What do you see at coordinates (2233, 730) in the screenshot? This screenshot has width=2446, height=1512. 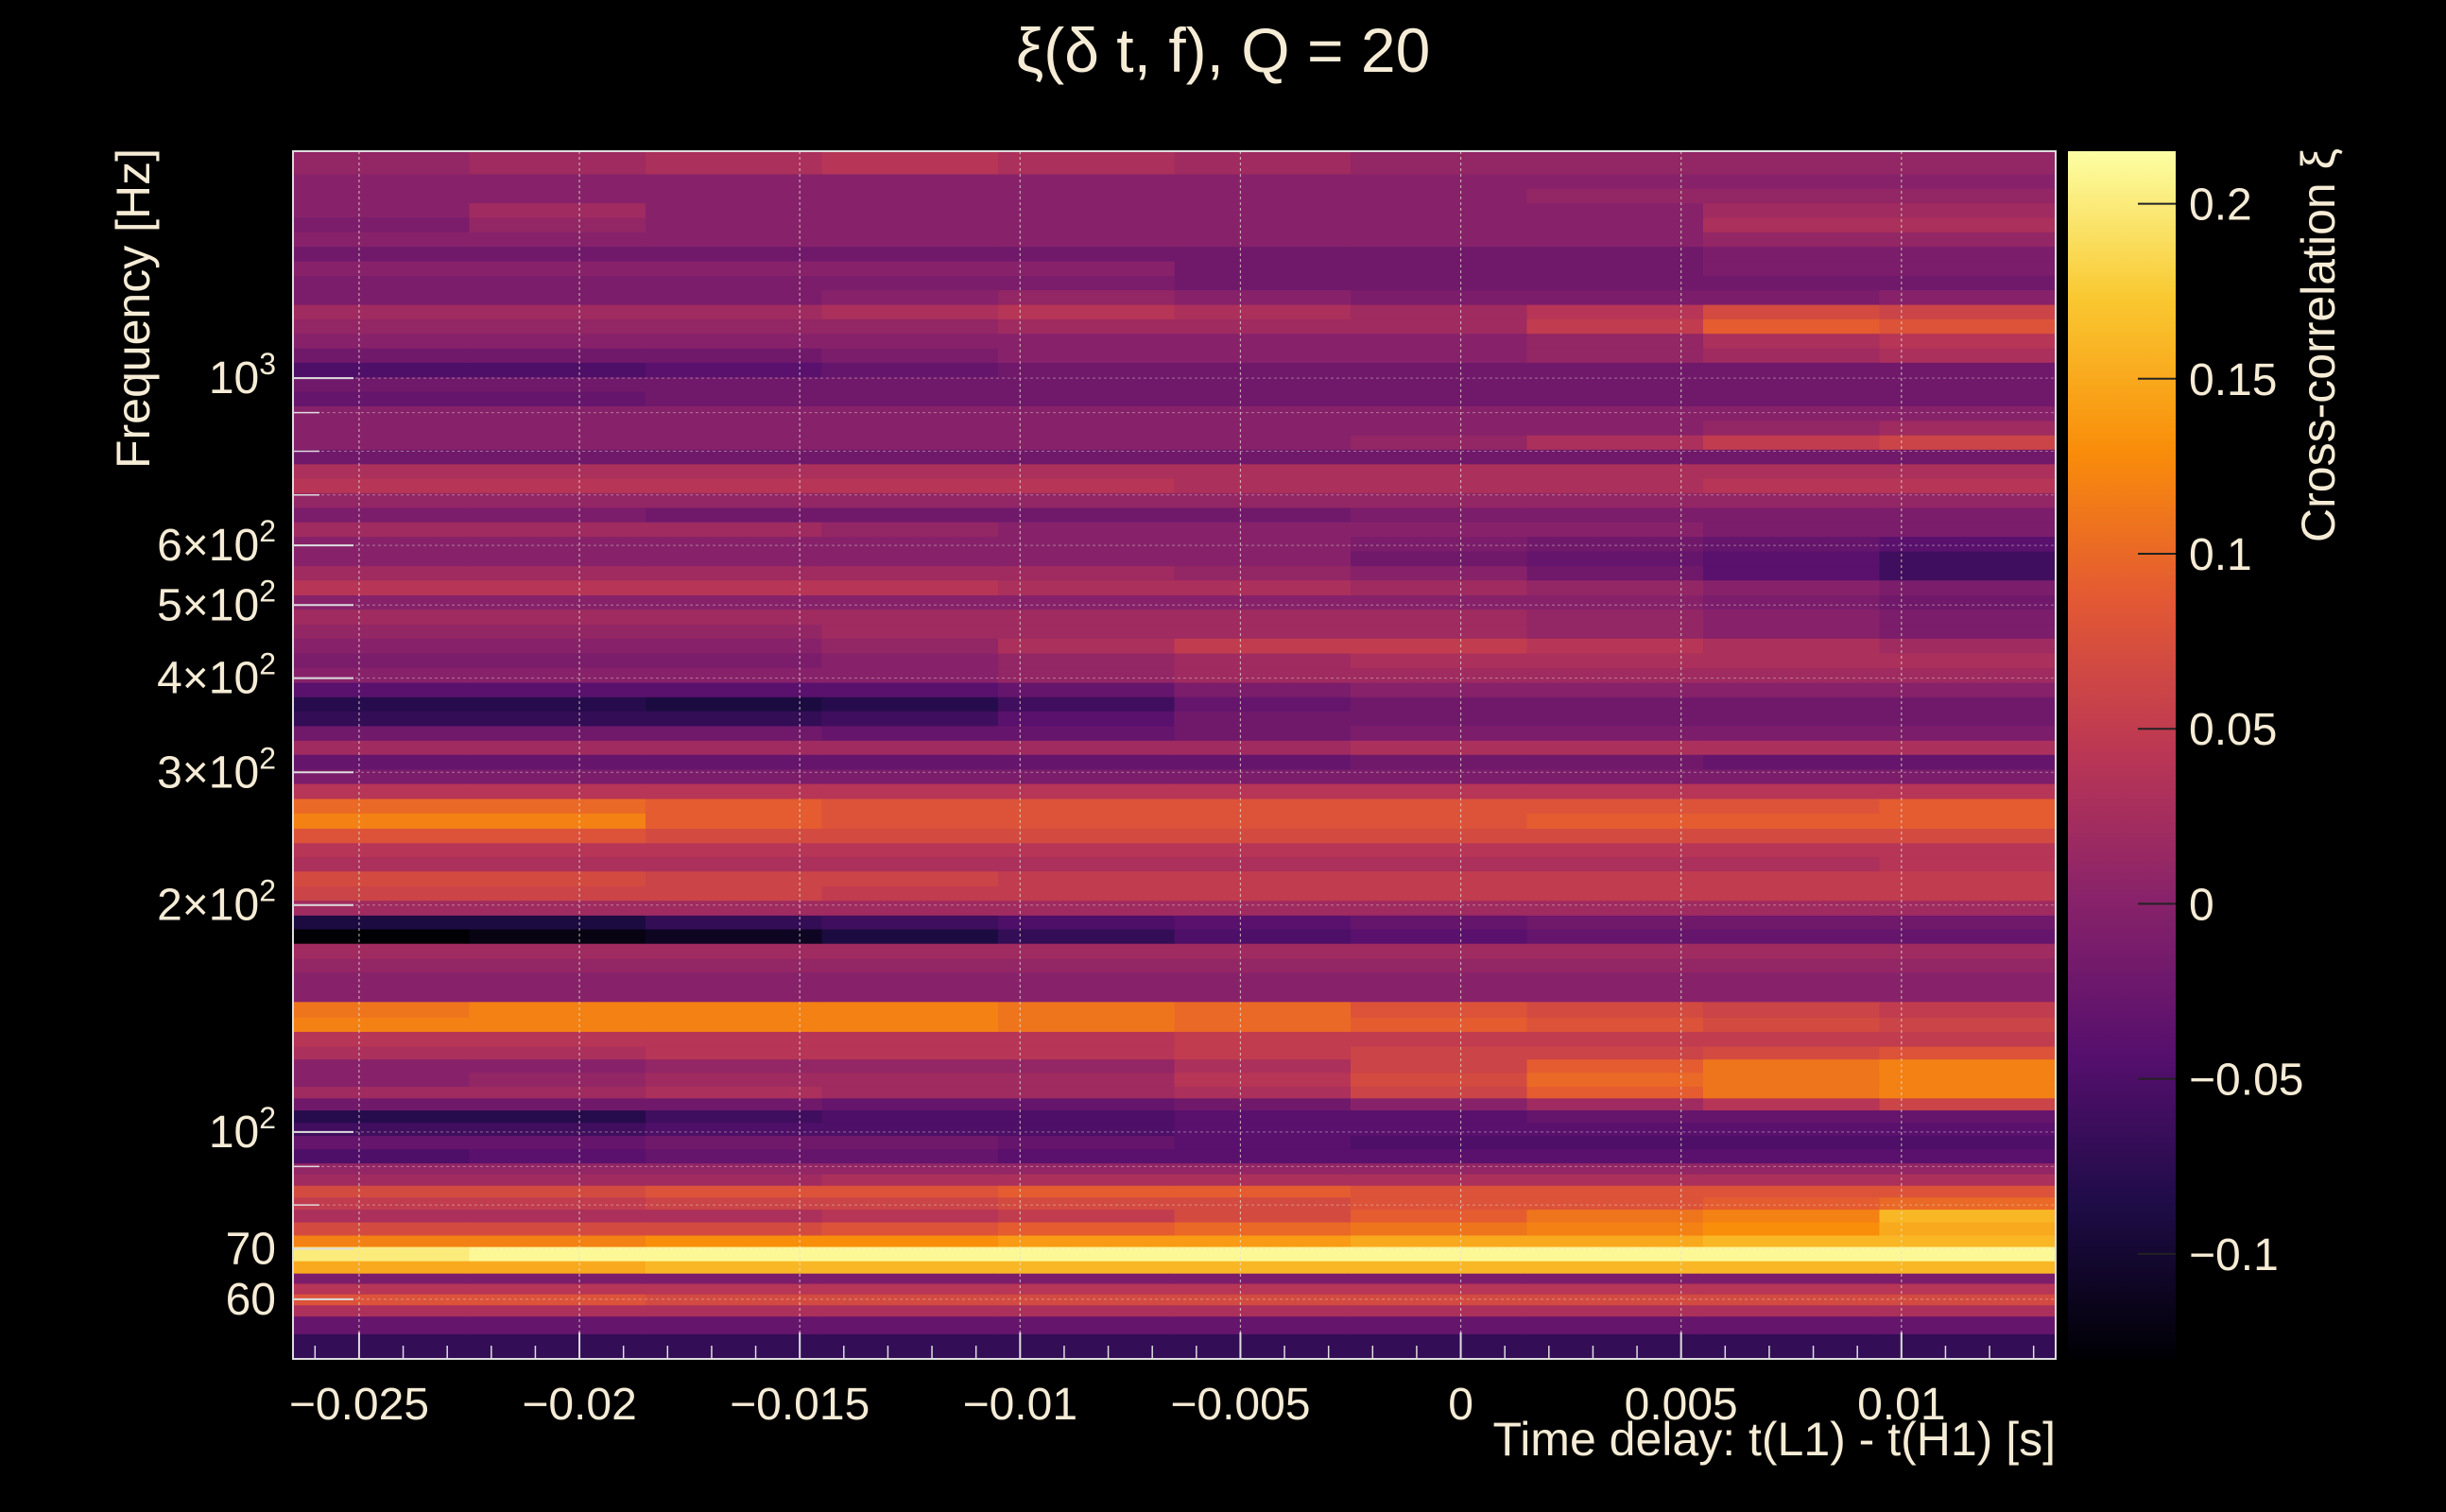 I see `colorbar-tick-label: 0.05` at bounding box center [2233, 730].